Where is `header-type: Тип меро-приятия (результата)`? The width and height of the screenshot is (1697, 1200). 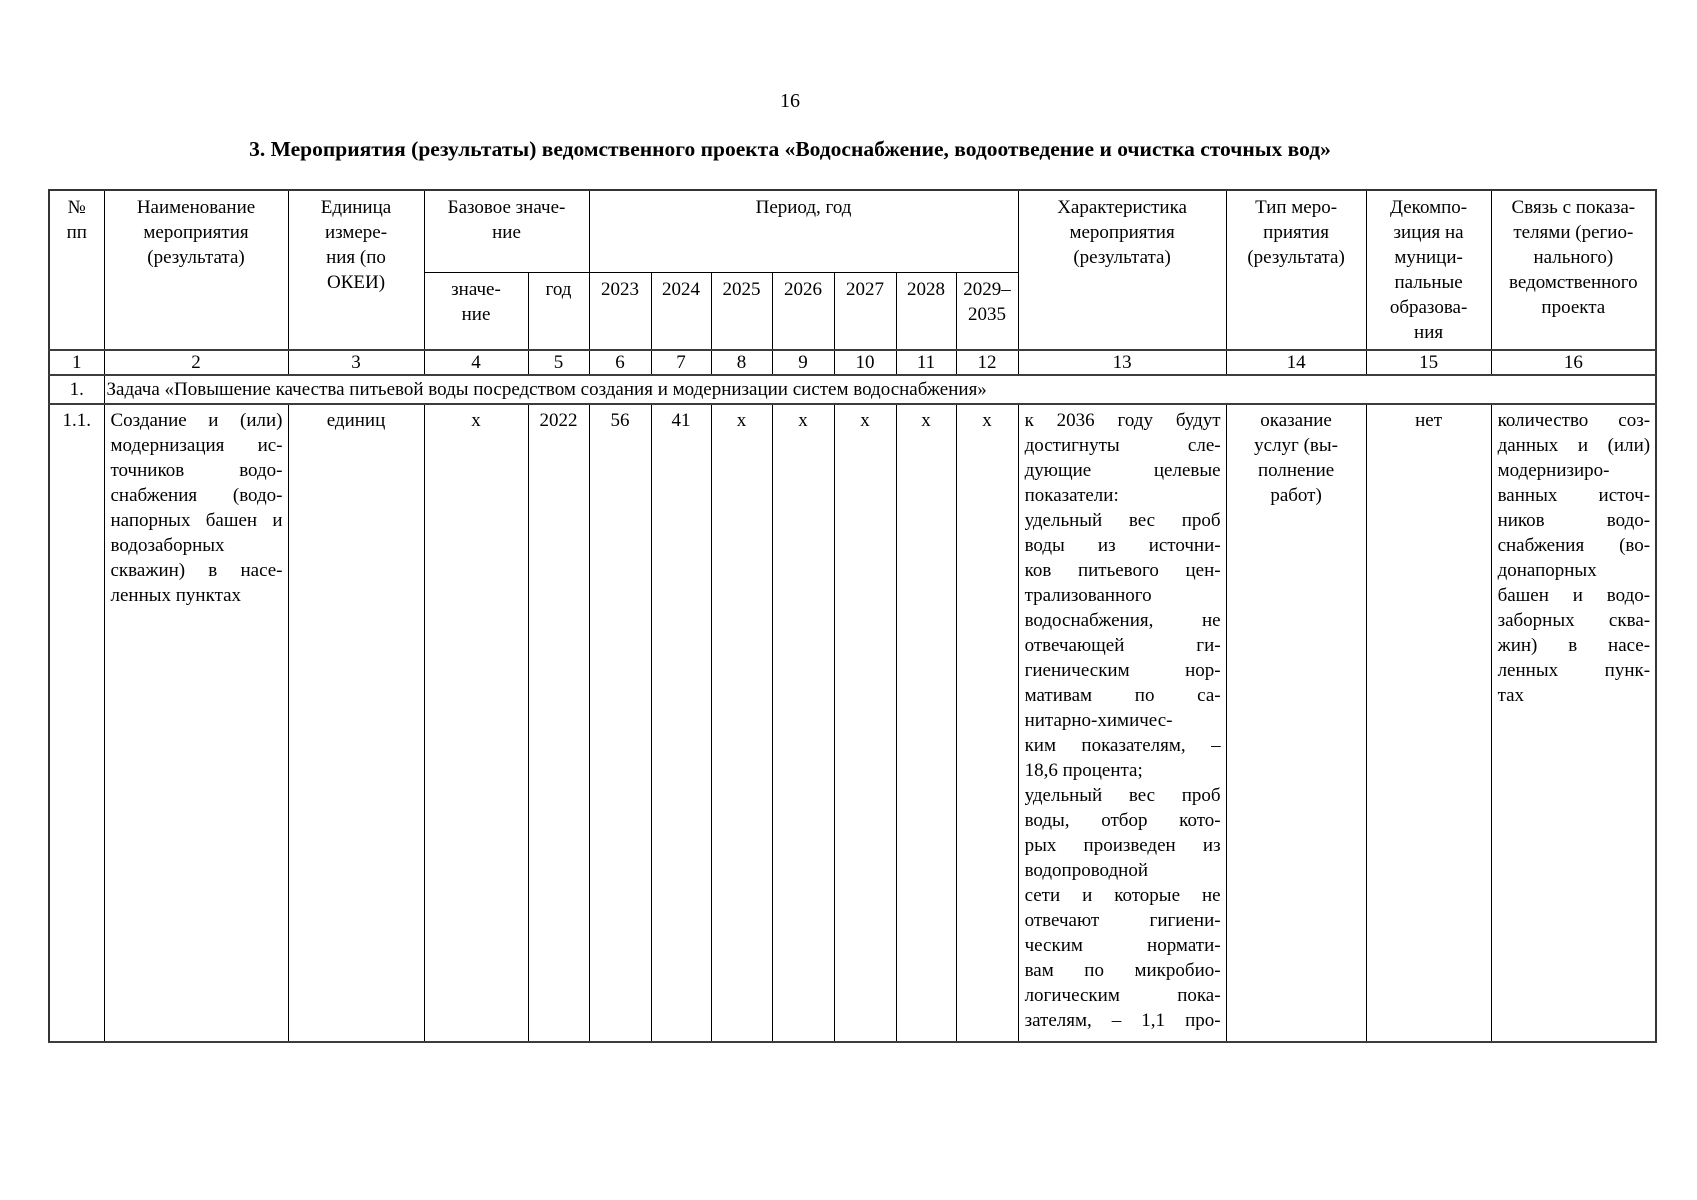 header-type: Тип меро-приятия (результата) is located at coordinates (1296, 270).